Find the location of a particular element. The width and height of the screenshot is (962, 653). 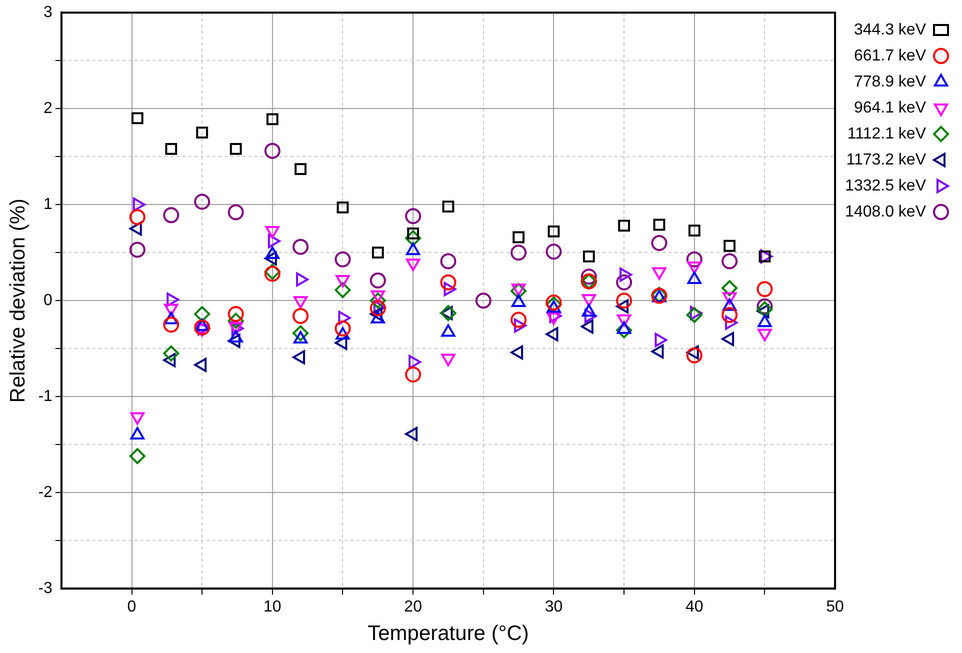

legend-label: 344.3 keV is located at coordinates (890, 29).